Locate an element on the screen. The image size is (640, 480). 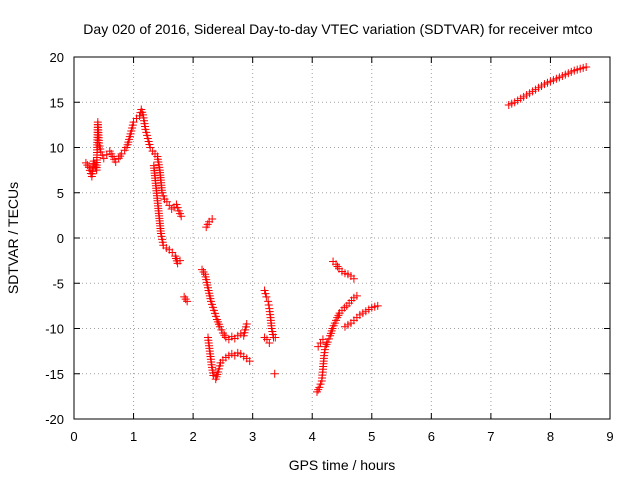
x-tick-label: 3 is located at coordinates (252, 436).